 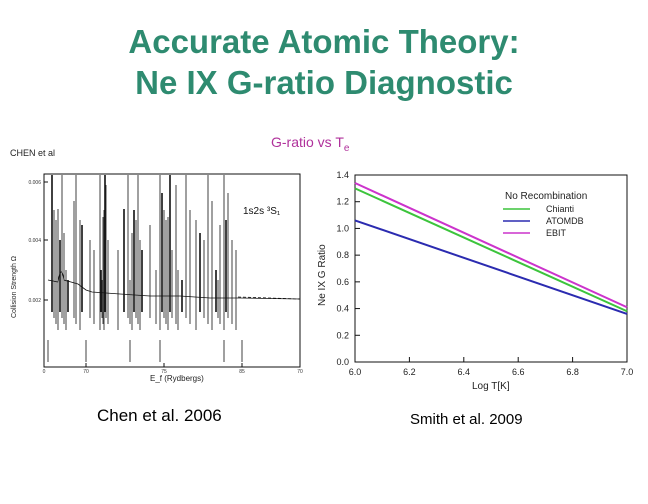 I want to click on y-tick-label: 0.0, so click(x=342, y=362).